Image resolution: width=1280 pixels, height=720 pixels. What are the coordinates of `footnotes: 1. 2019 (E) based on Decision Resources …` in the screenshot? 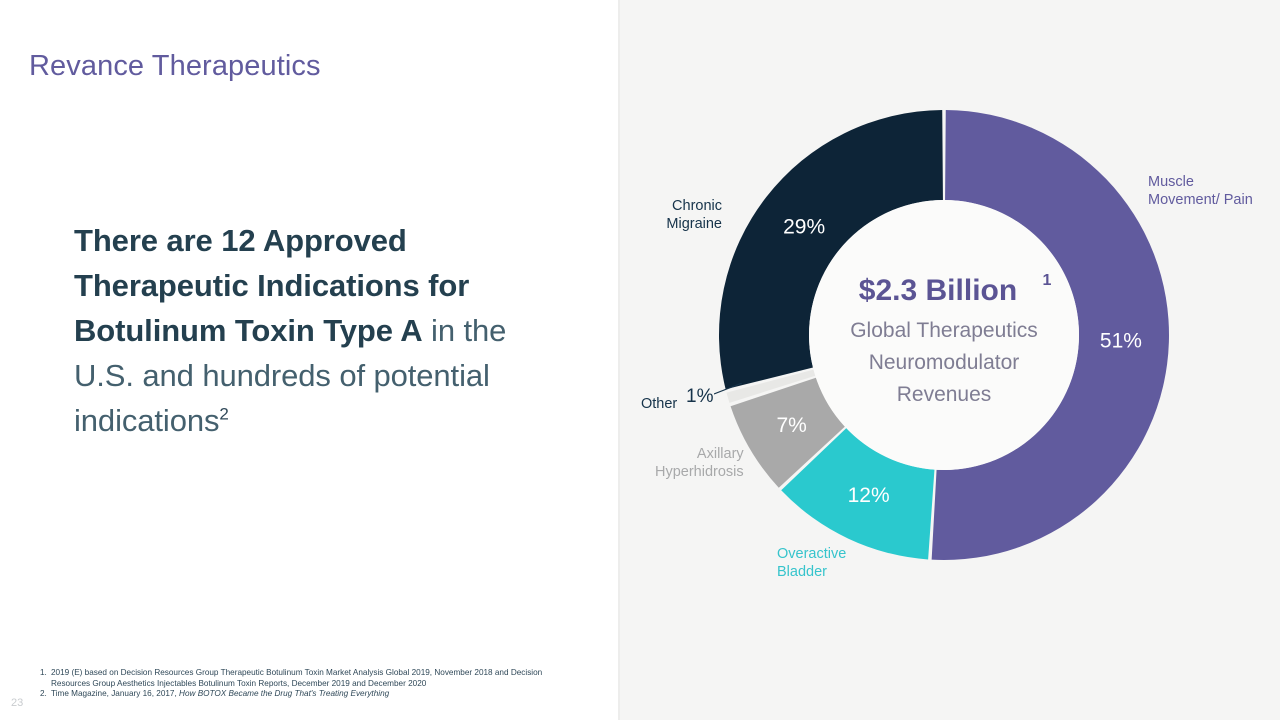 It's located at (300, 684).